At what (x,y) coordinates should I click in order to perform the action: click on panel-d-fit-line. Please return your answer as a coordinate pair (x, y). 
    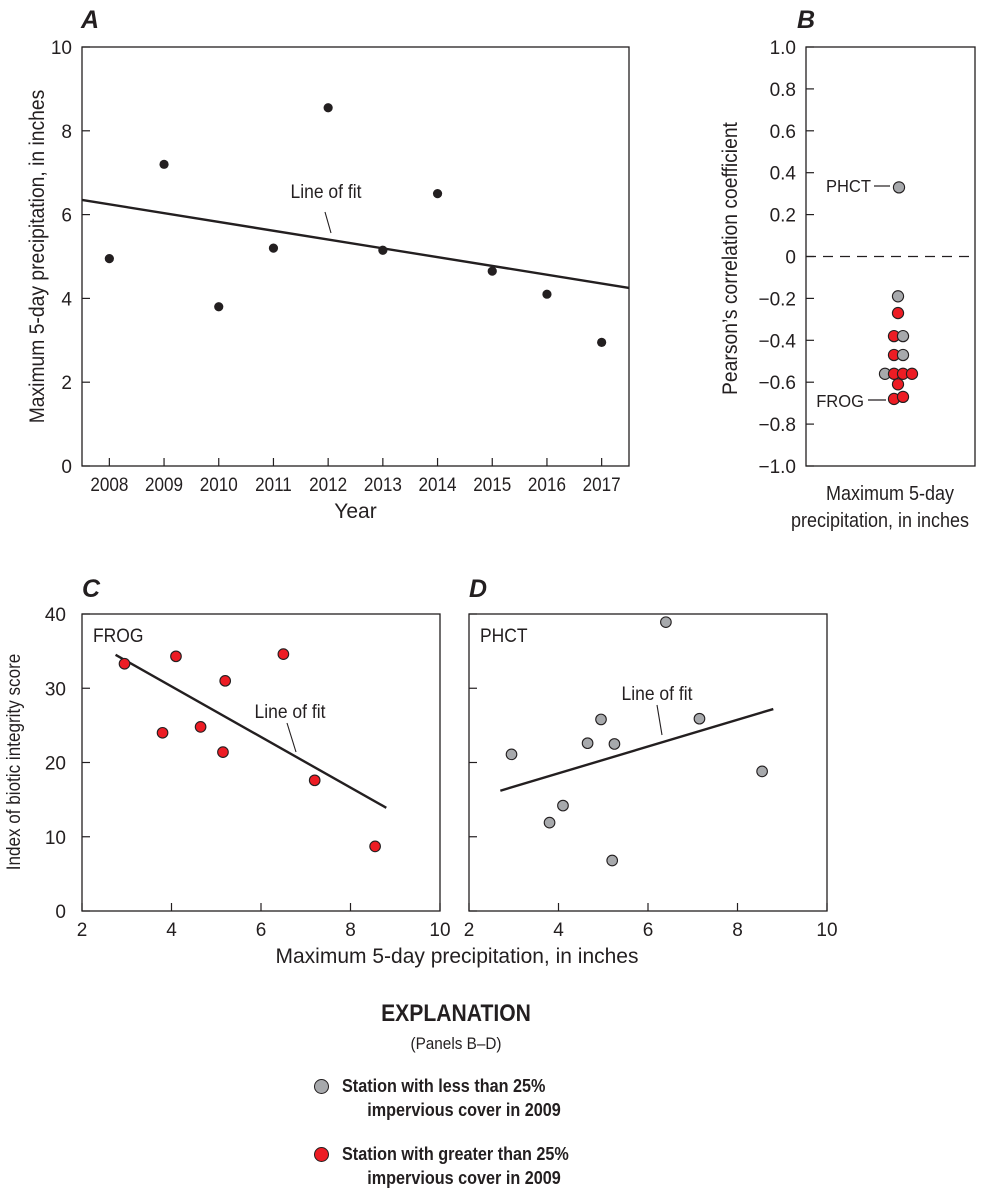
    Looking at the image, I should click on (636, 749).